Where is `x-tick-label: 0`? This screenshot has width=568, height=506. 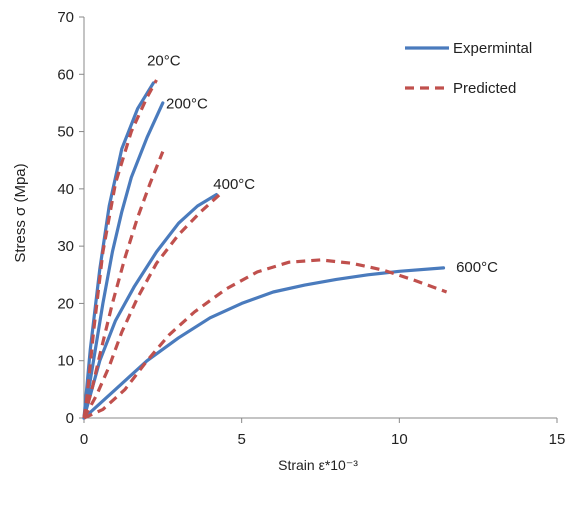 x-tick-label: 0 is located at coordinates (84, 439).